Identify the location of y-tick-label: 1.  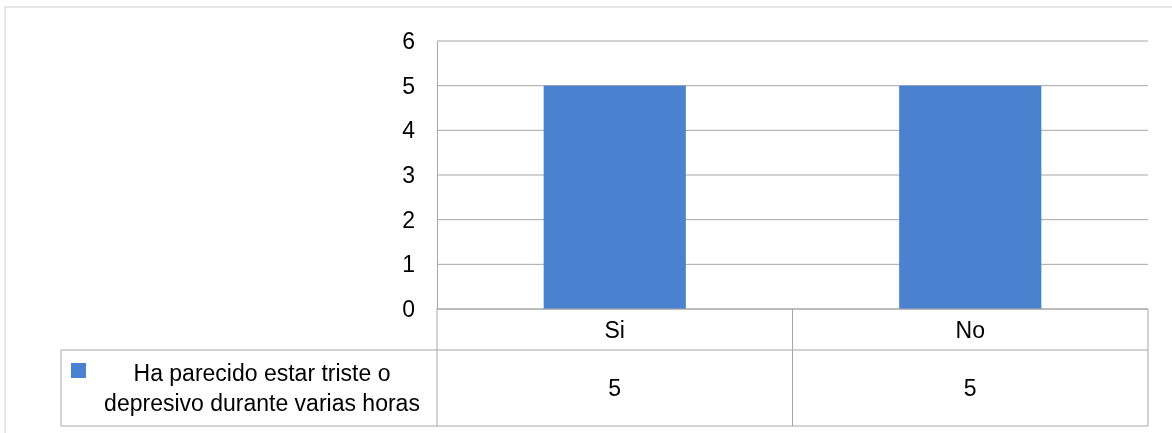
(408, 264).